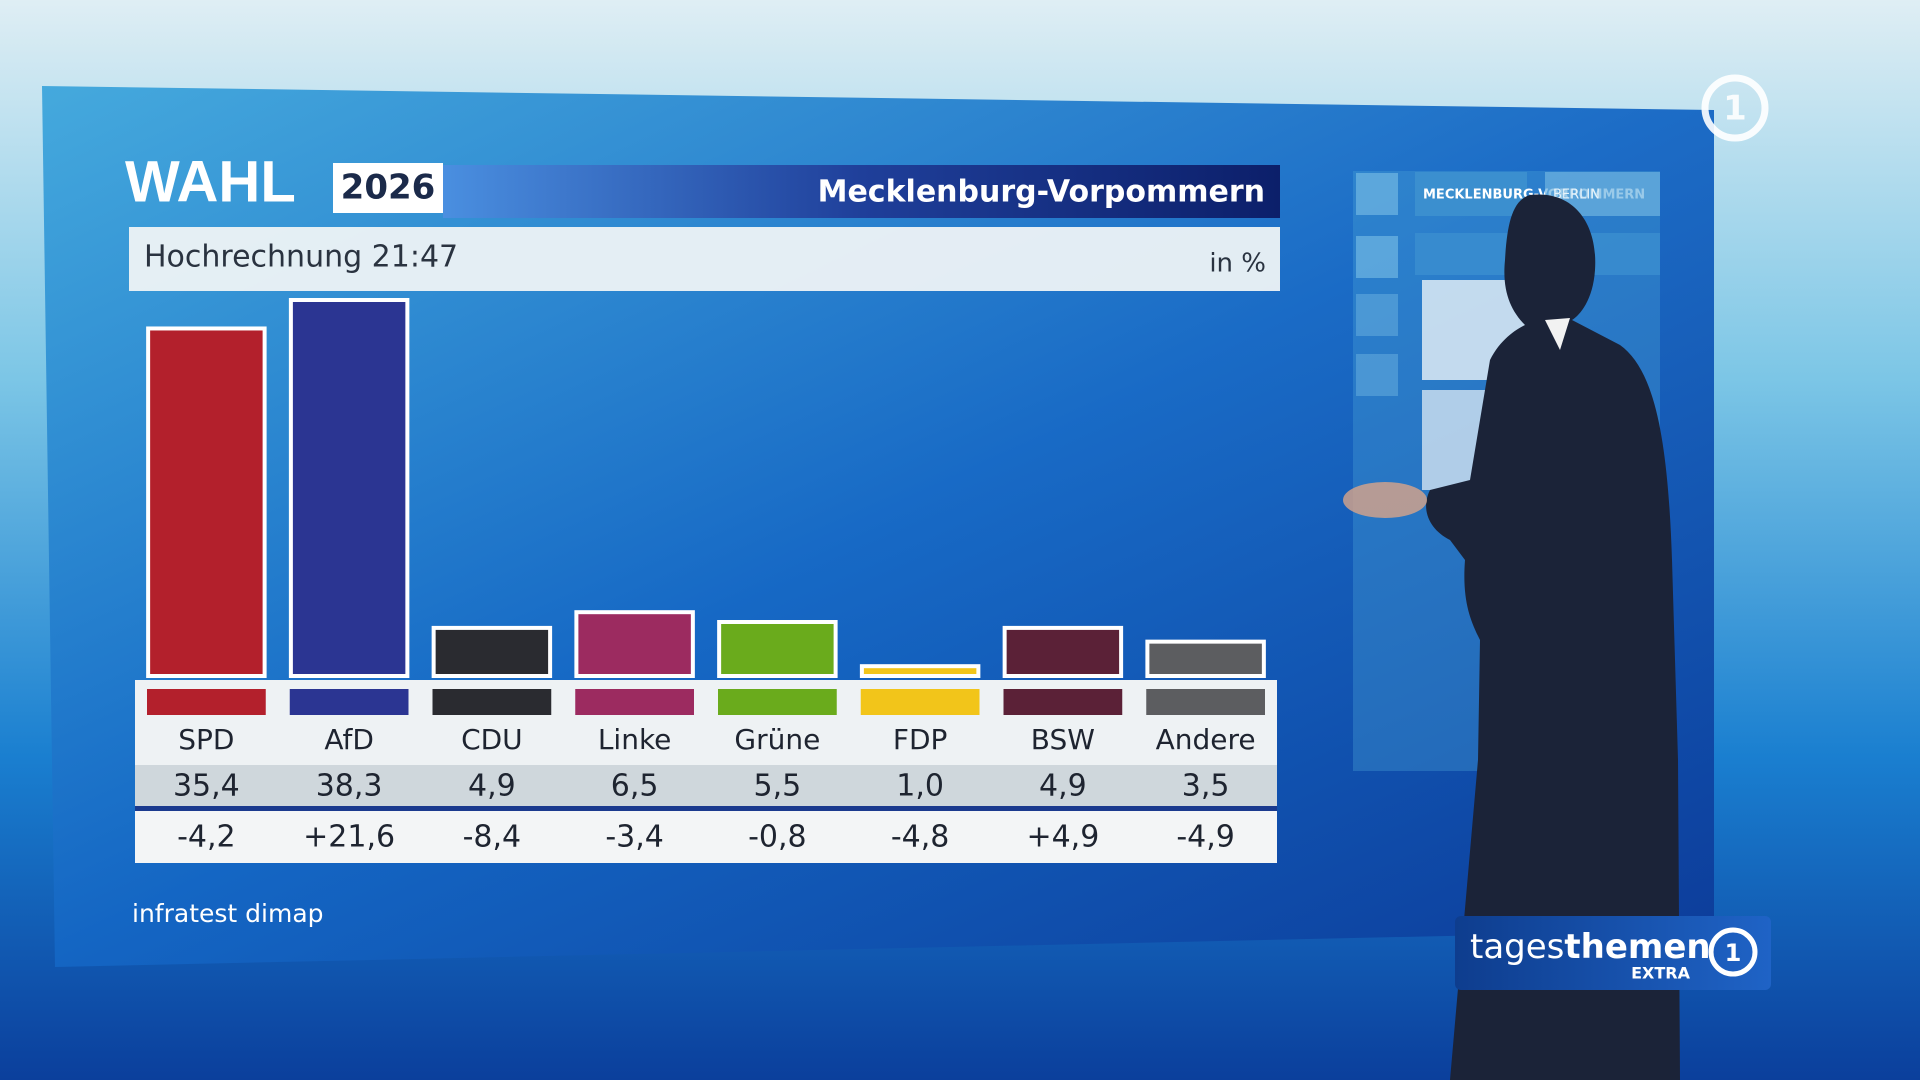 This screenshot has width=1920, height=1080. I want to click on x-tick-label: AfD, so click(349, 739).